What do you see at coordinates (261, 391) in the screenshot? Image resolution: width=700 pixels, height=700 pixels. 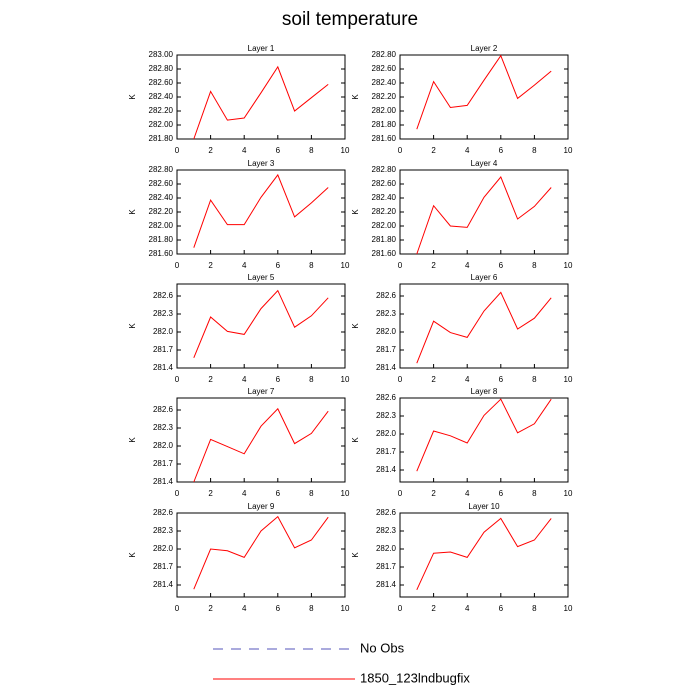 I see `panel-title: Layer 7` at bounding box center [261, 391].